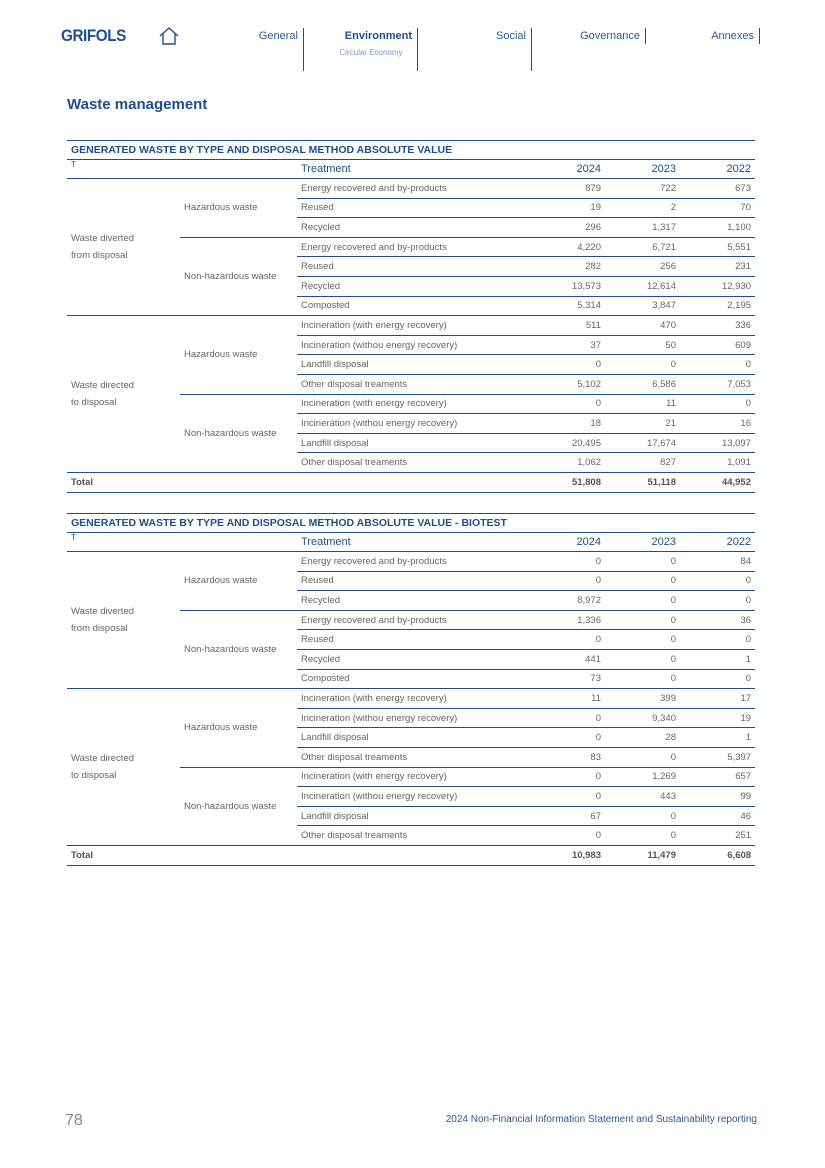 This screenshot has width=825, height=1168. Describe the element at coordinates (642, 286) in the screenshot. I see `value-cell: 12,614` at that location.